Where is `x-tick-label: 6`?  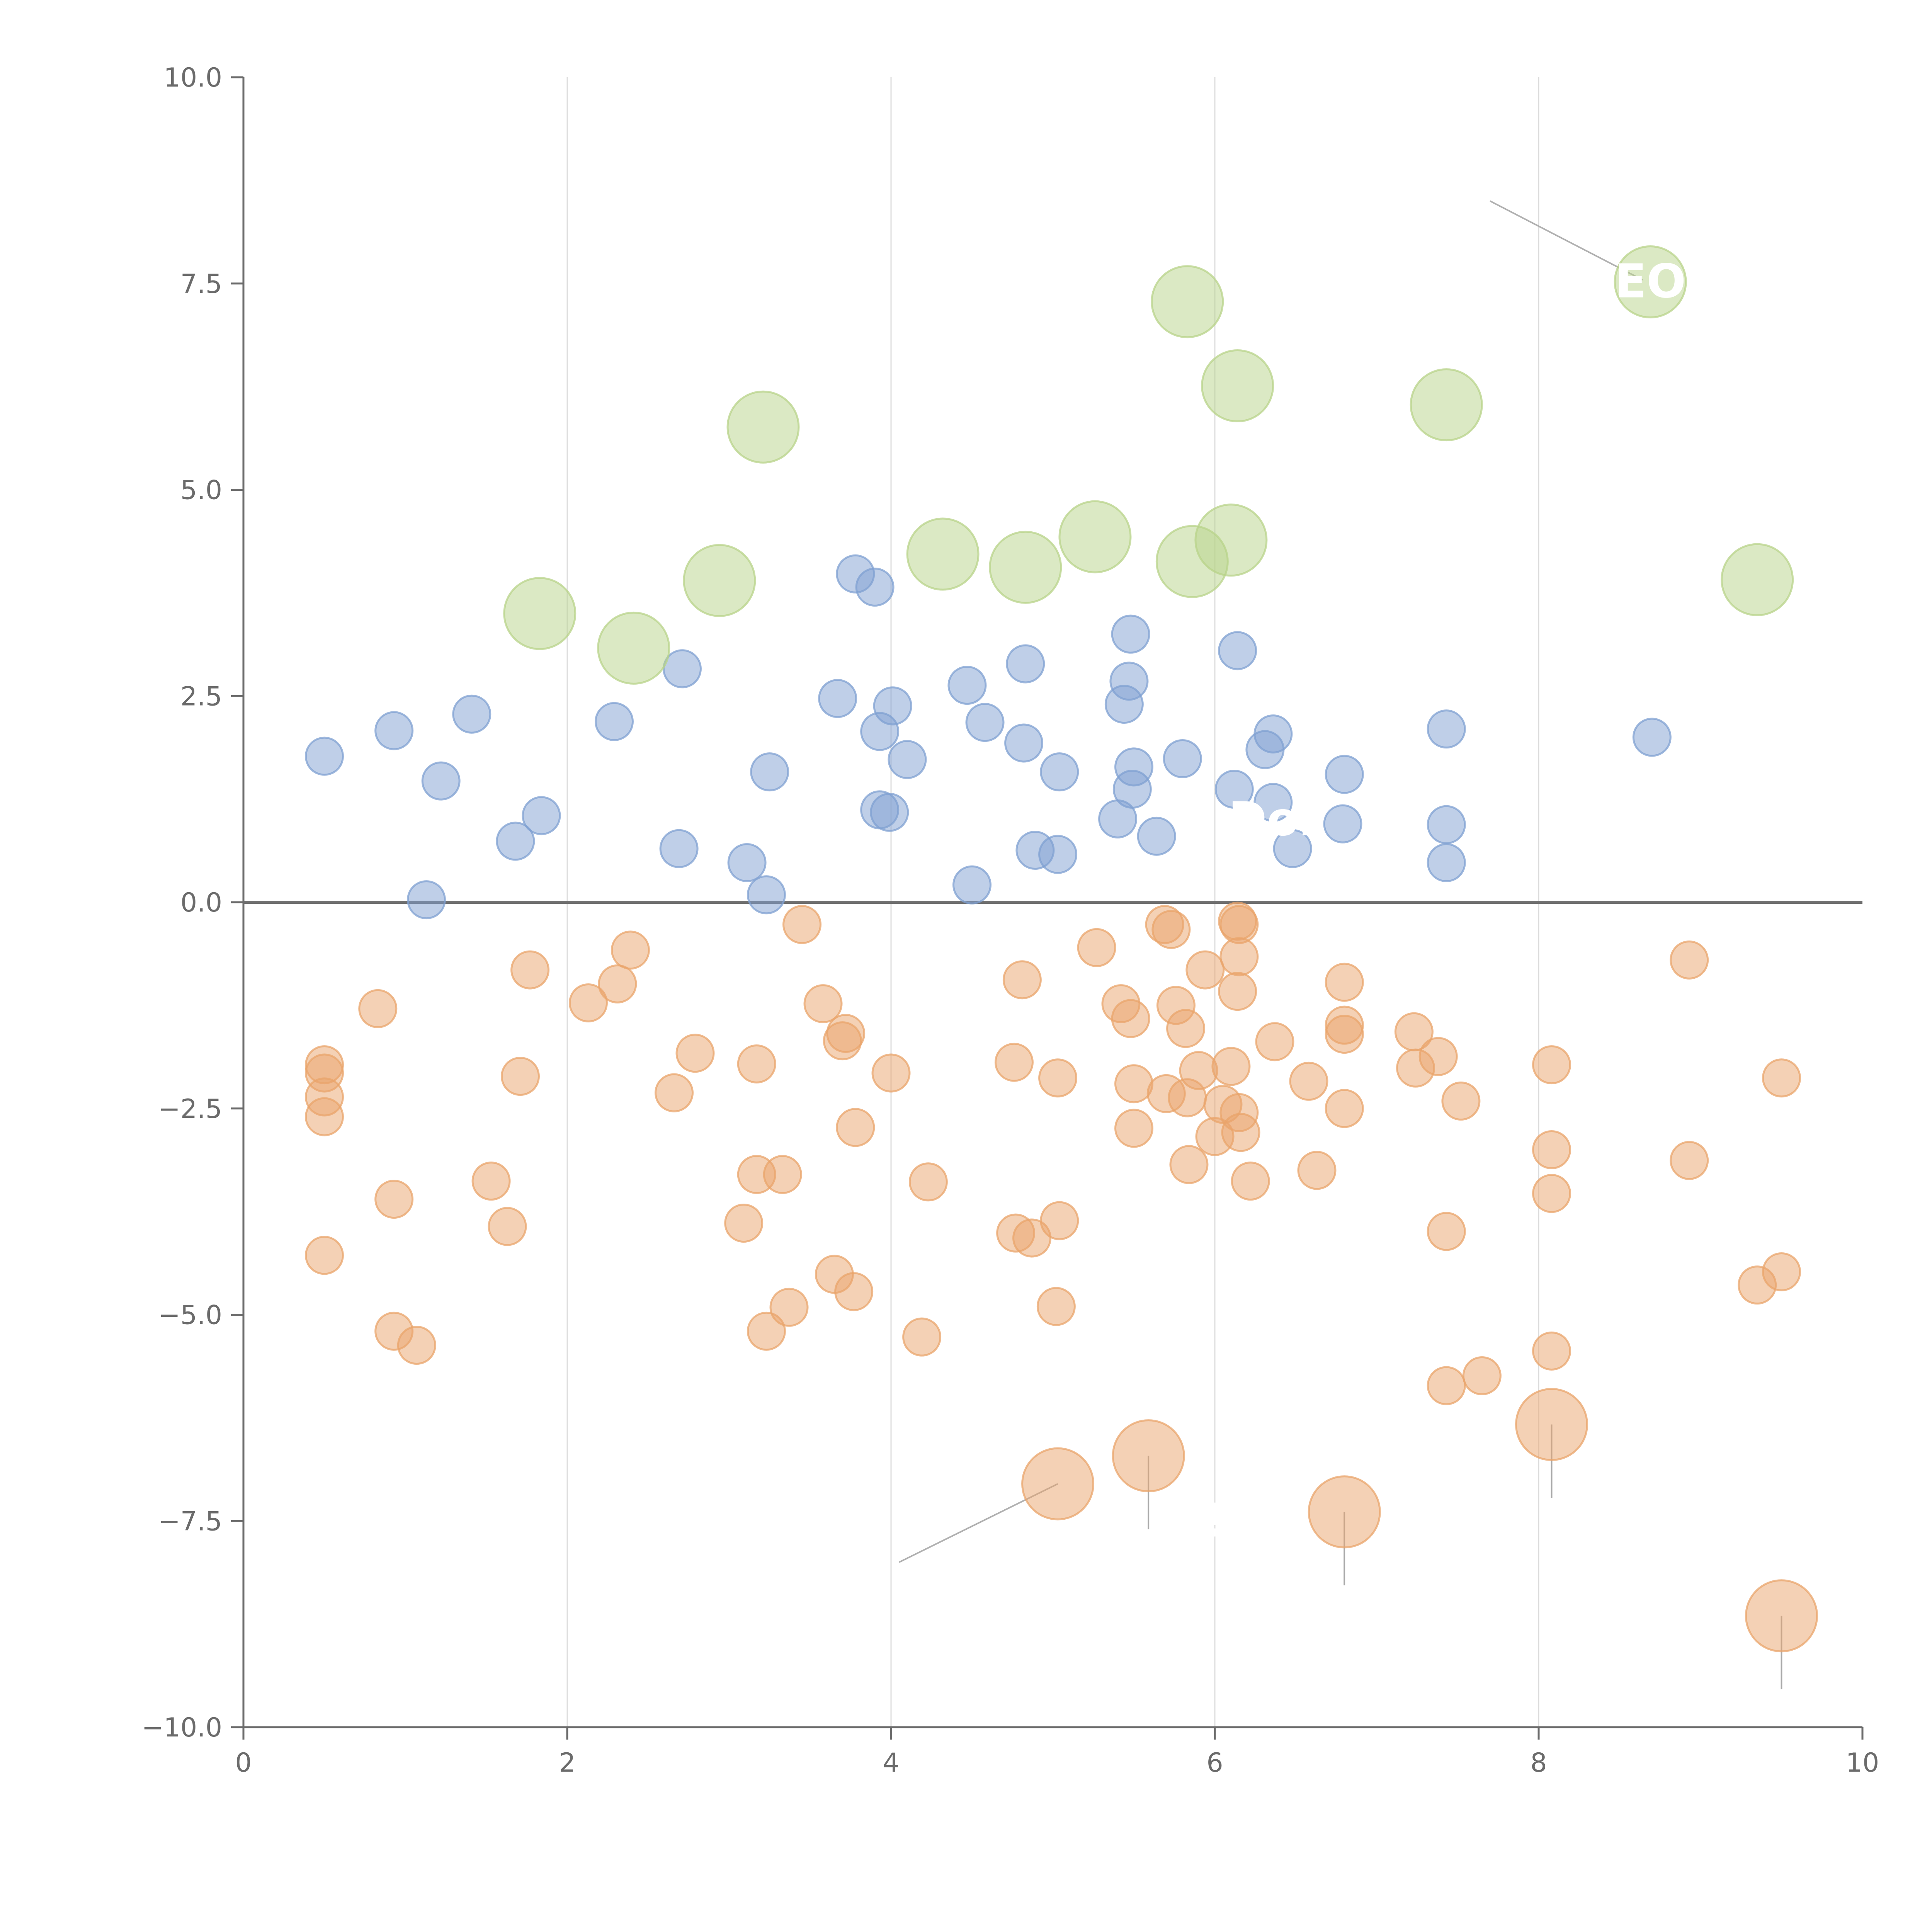
x-tick-label: 6 is located at coordinates (1214, 1763).